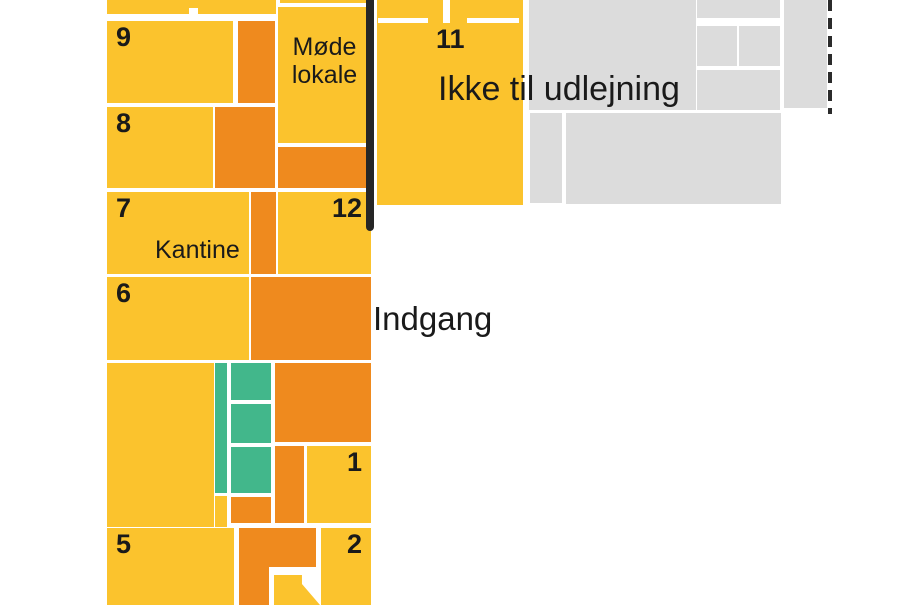 The image size is (910, 605). What do you see at coordinates (178, 233) in the screenshot?
I see `room-7-canteen: 7 Kantine` at bounding box center [178, 233].